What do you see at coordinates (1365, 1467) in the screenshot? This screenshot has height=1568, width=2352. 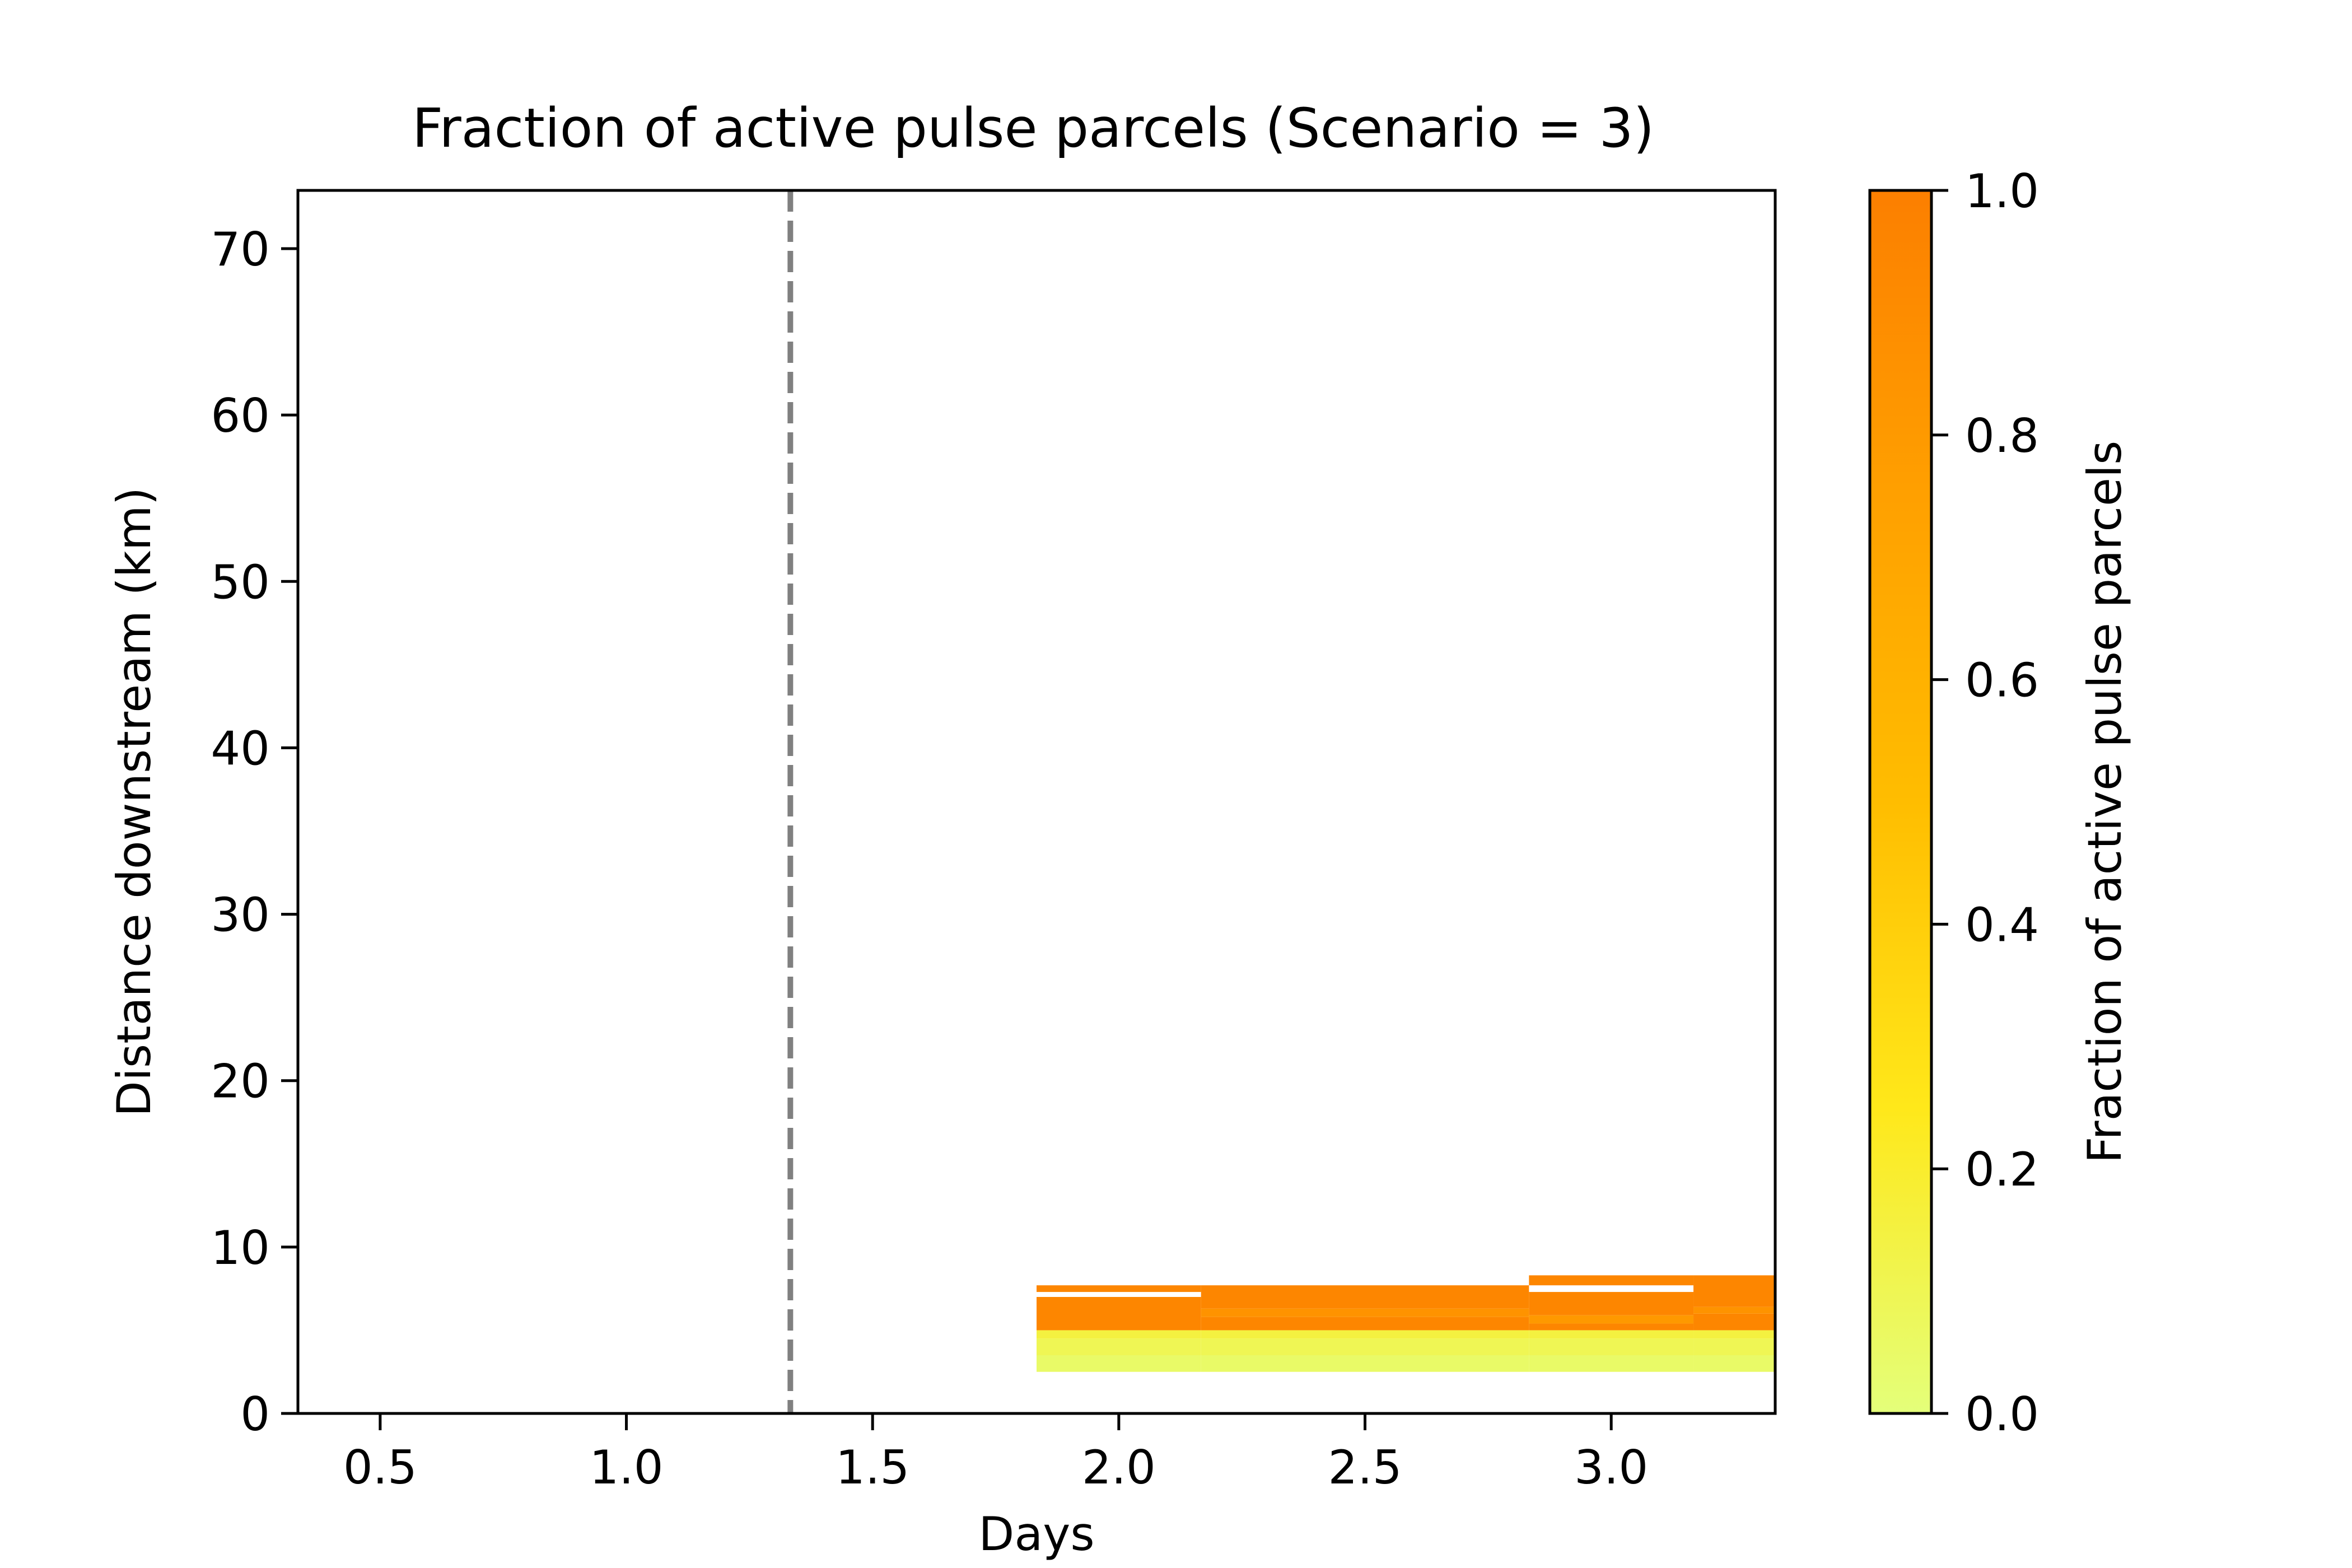 I see `x-tick-label: 2.5` at bounding box center [1365, 1467].